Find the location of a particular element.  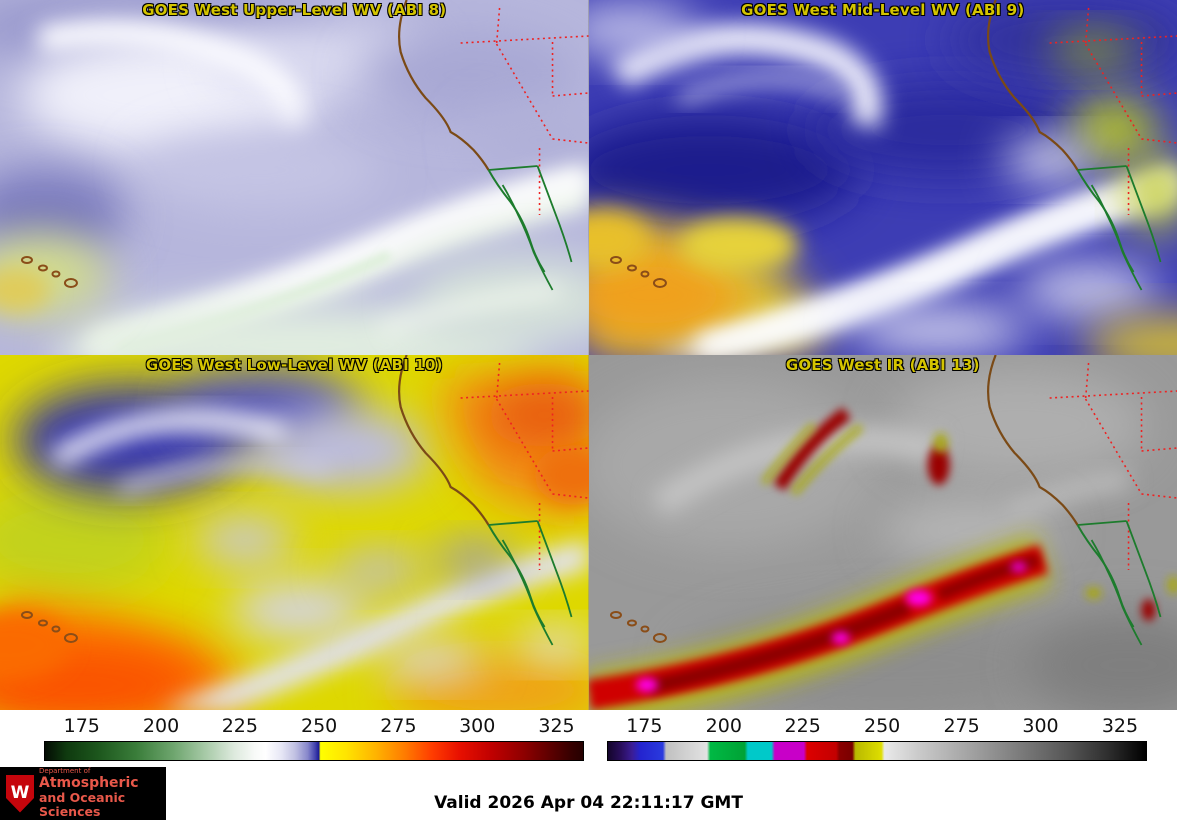

logo-line-department: Department of is located at coordinates (65, 771).